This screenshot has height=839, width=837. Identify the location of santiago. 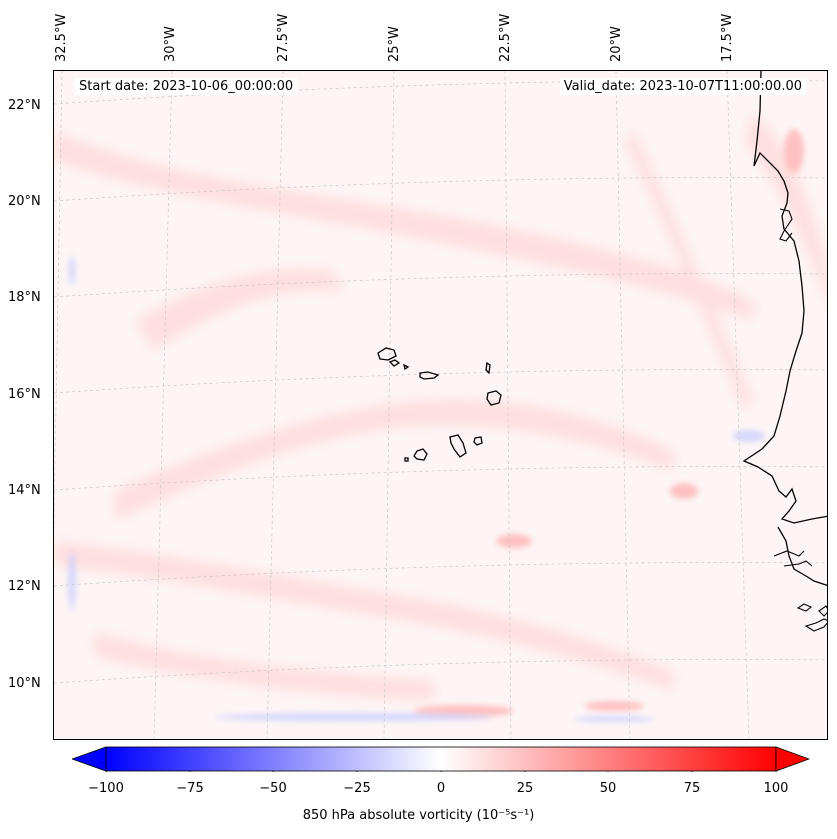
(458, 446).